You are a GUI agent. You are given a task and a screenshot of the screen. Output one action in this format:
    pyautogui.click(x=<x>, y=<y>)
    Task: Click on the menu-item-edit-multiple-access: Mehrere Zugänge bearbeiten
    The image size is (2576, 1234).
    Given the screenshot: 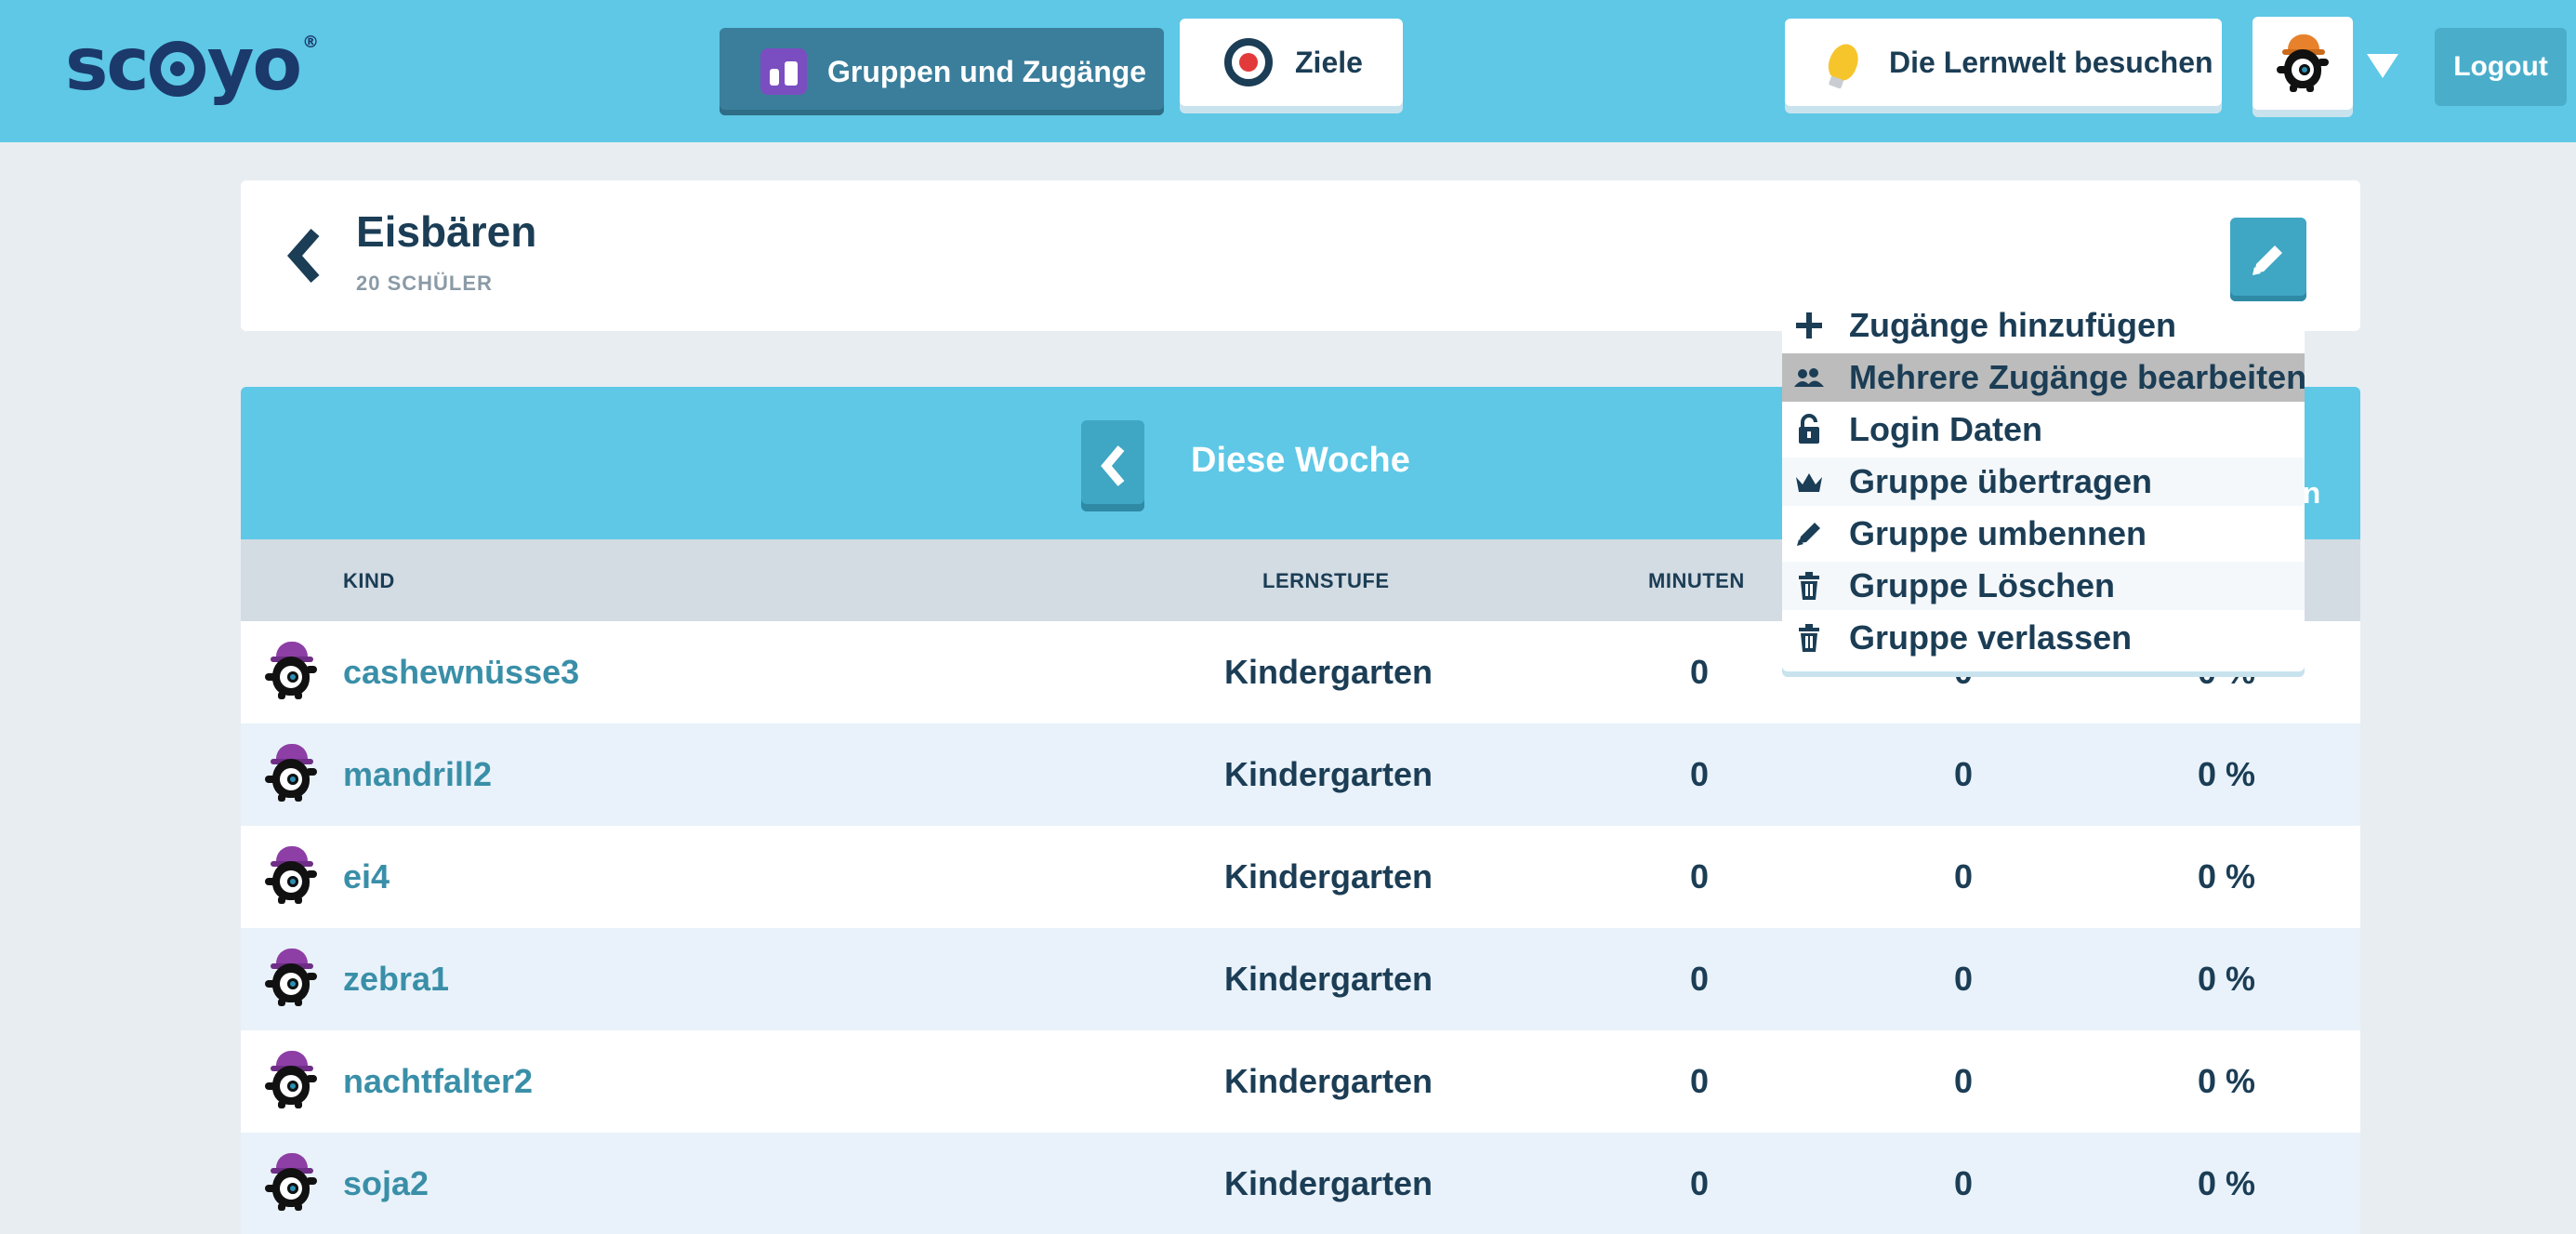 What is the action you would take?
    pyautogui.click(x=2044, y=378)
    